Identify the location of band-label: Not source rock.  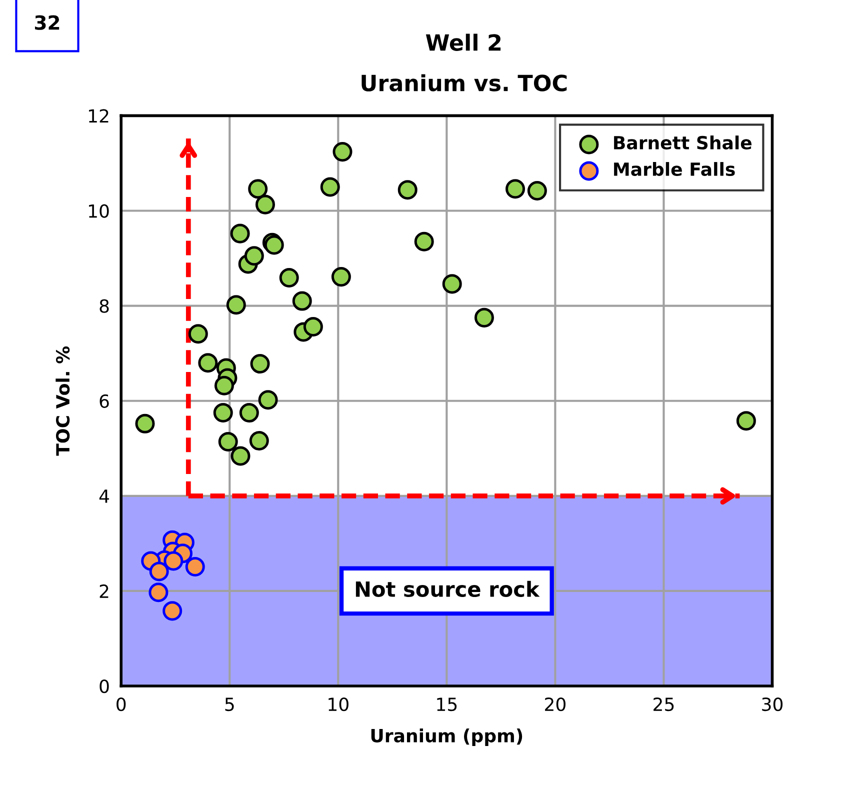
(448, 589).